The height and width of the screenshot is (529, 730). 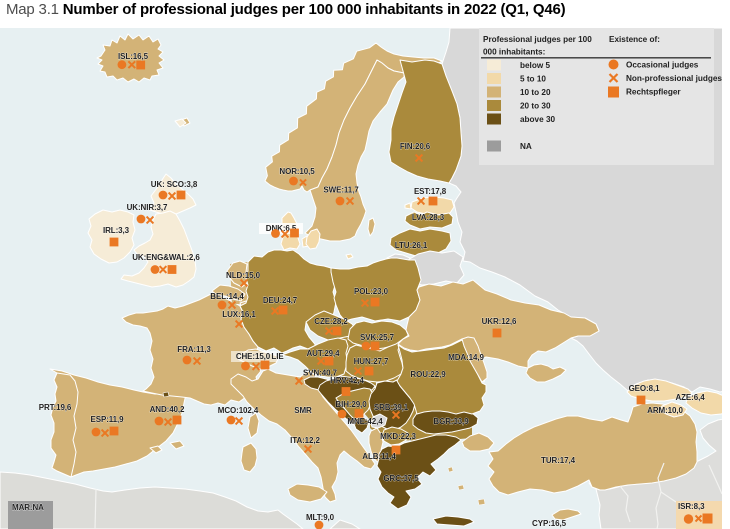 What do you see at coordinates (116, 230) in the screenshot?
I see `svg-text: IRL:3,3` at bounding box center [116, 230].